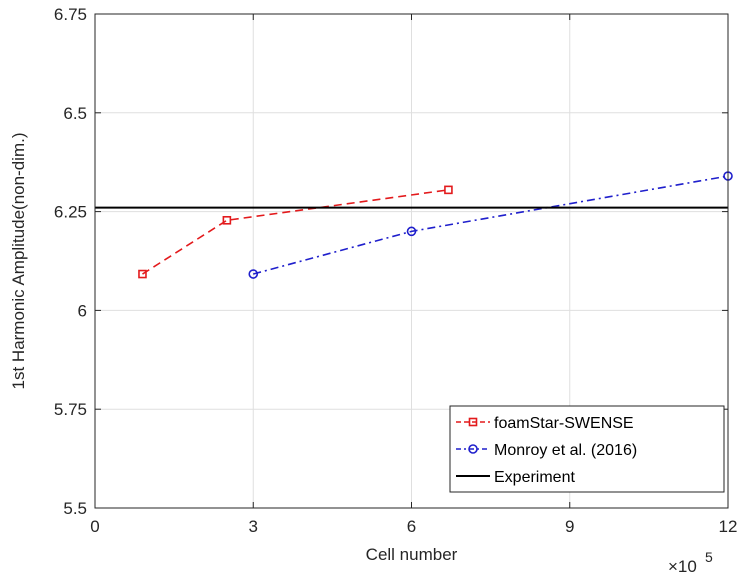 Image resolution: width=740 pixels, height=577 pixels. Describe the element at coordinates (412, 554) in the screenshot. I see `x-axis-label: Cell number` at that location.